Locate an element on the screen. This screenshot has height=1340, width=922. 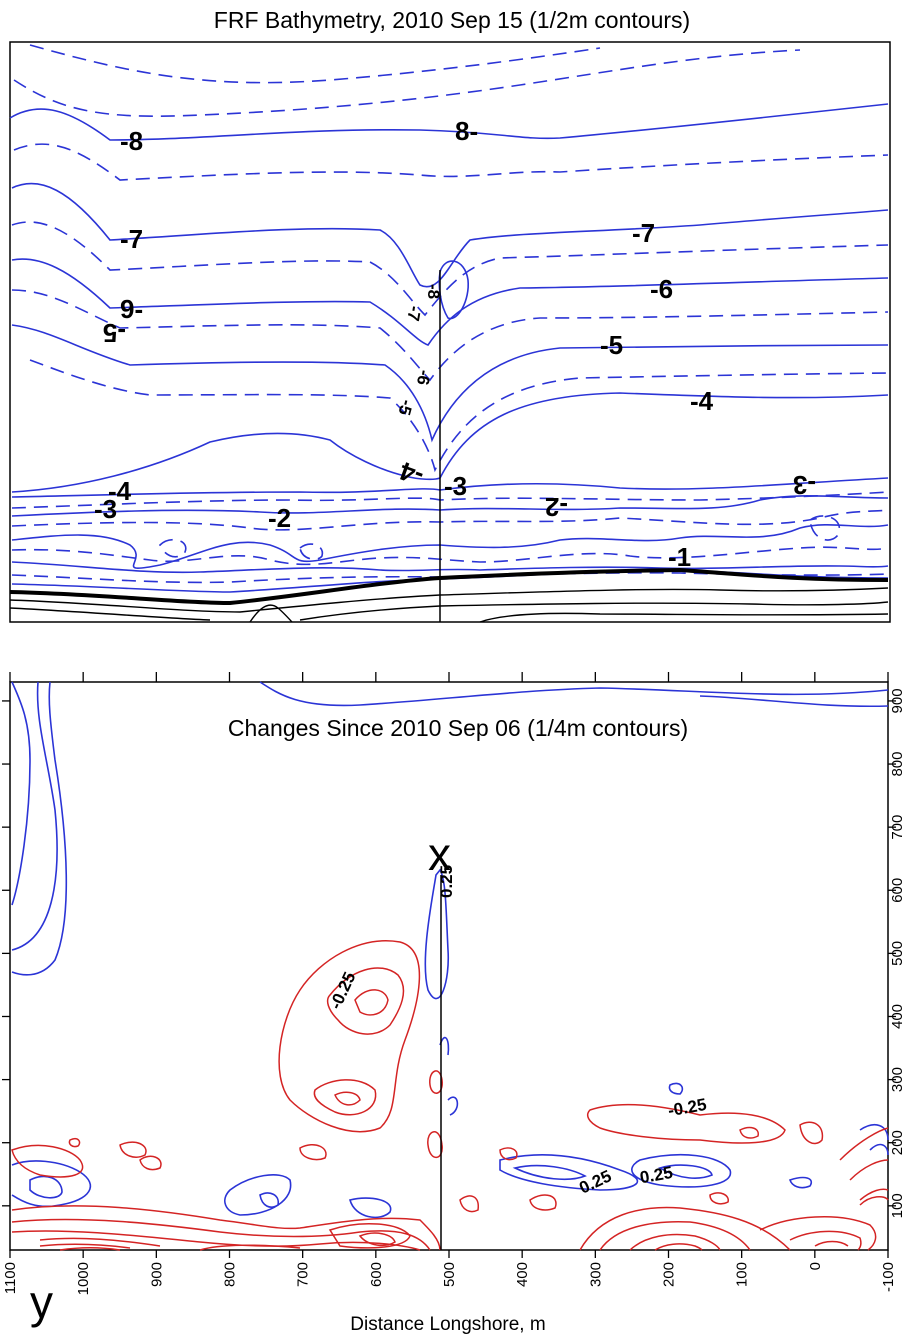
x-tick-label: 800 is located at coordinates (230, 1274).